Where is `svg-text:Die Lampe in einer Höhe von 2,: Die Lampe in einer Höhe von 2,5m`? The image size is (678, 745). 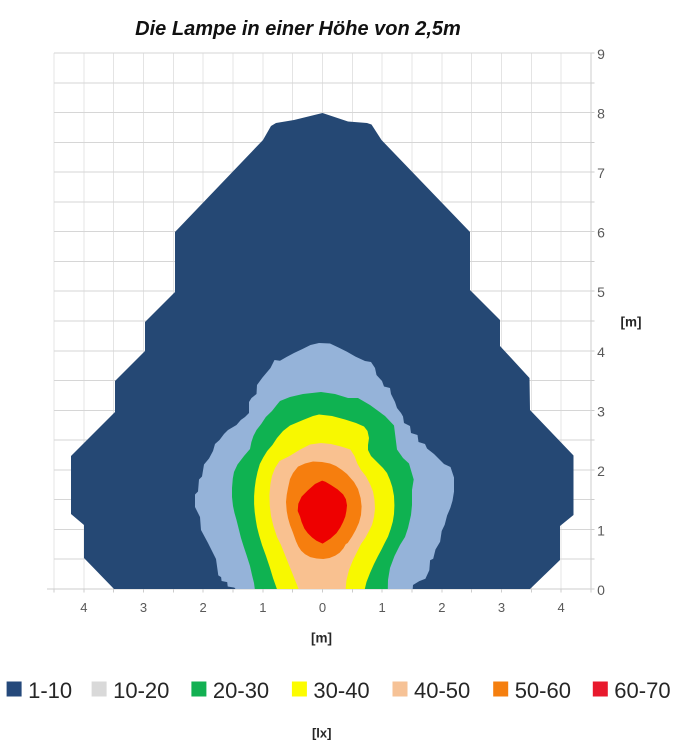
svg-text:Die Lampe in einer Höhe von 2,: Die Lampe in einer Höhe von 2,5m is located at coordinates (298, 29).